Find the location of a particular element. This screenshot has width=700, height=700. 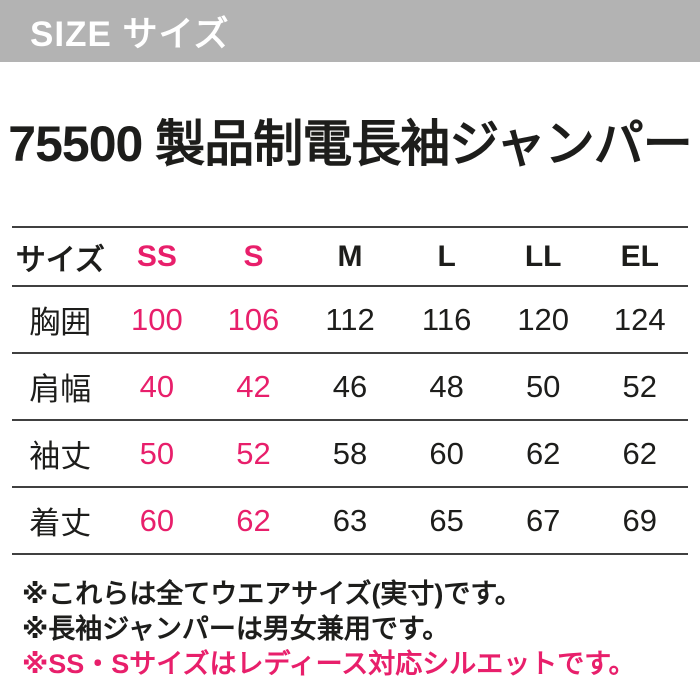

table-cell: 100 is located at coordinates (157, 319).